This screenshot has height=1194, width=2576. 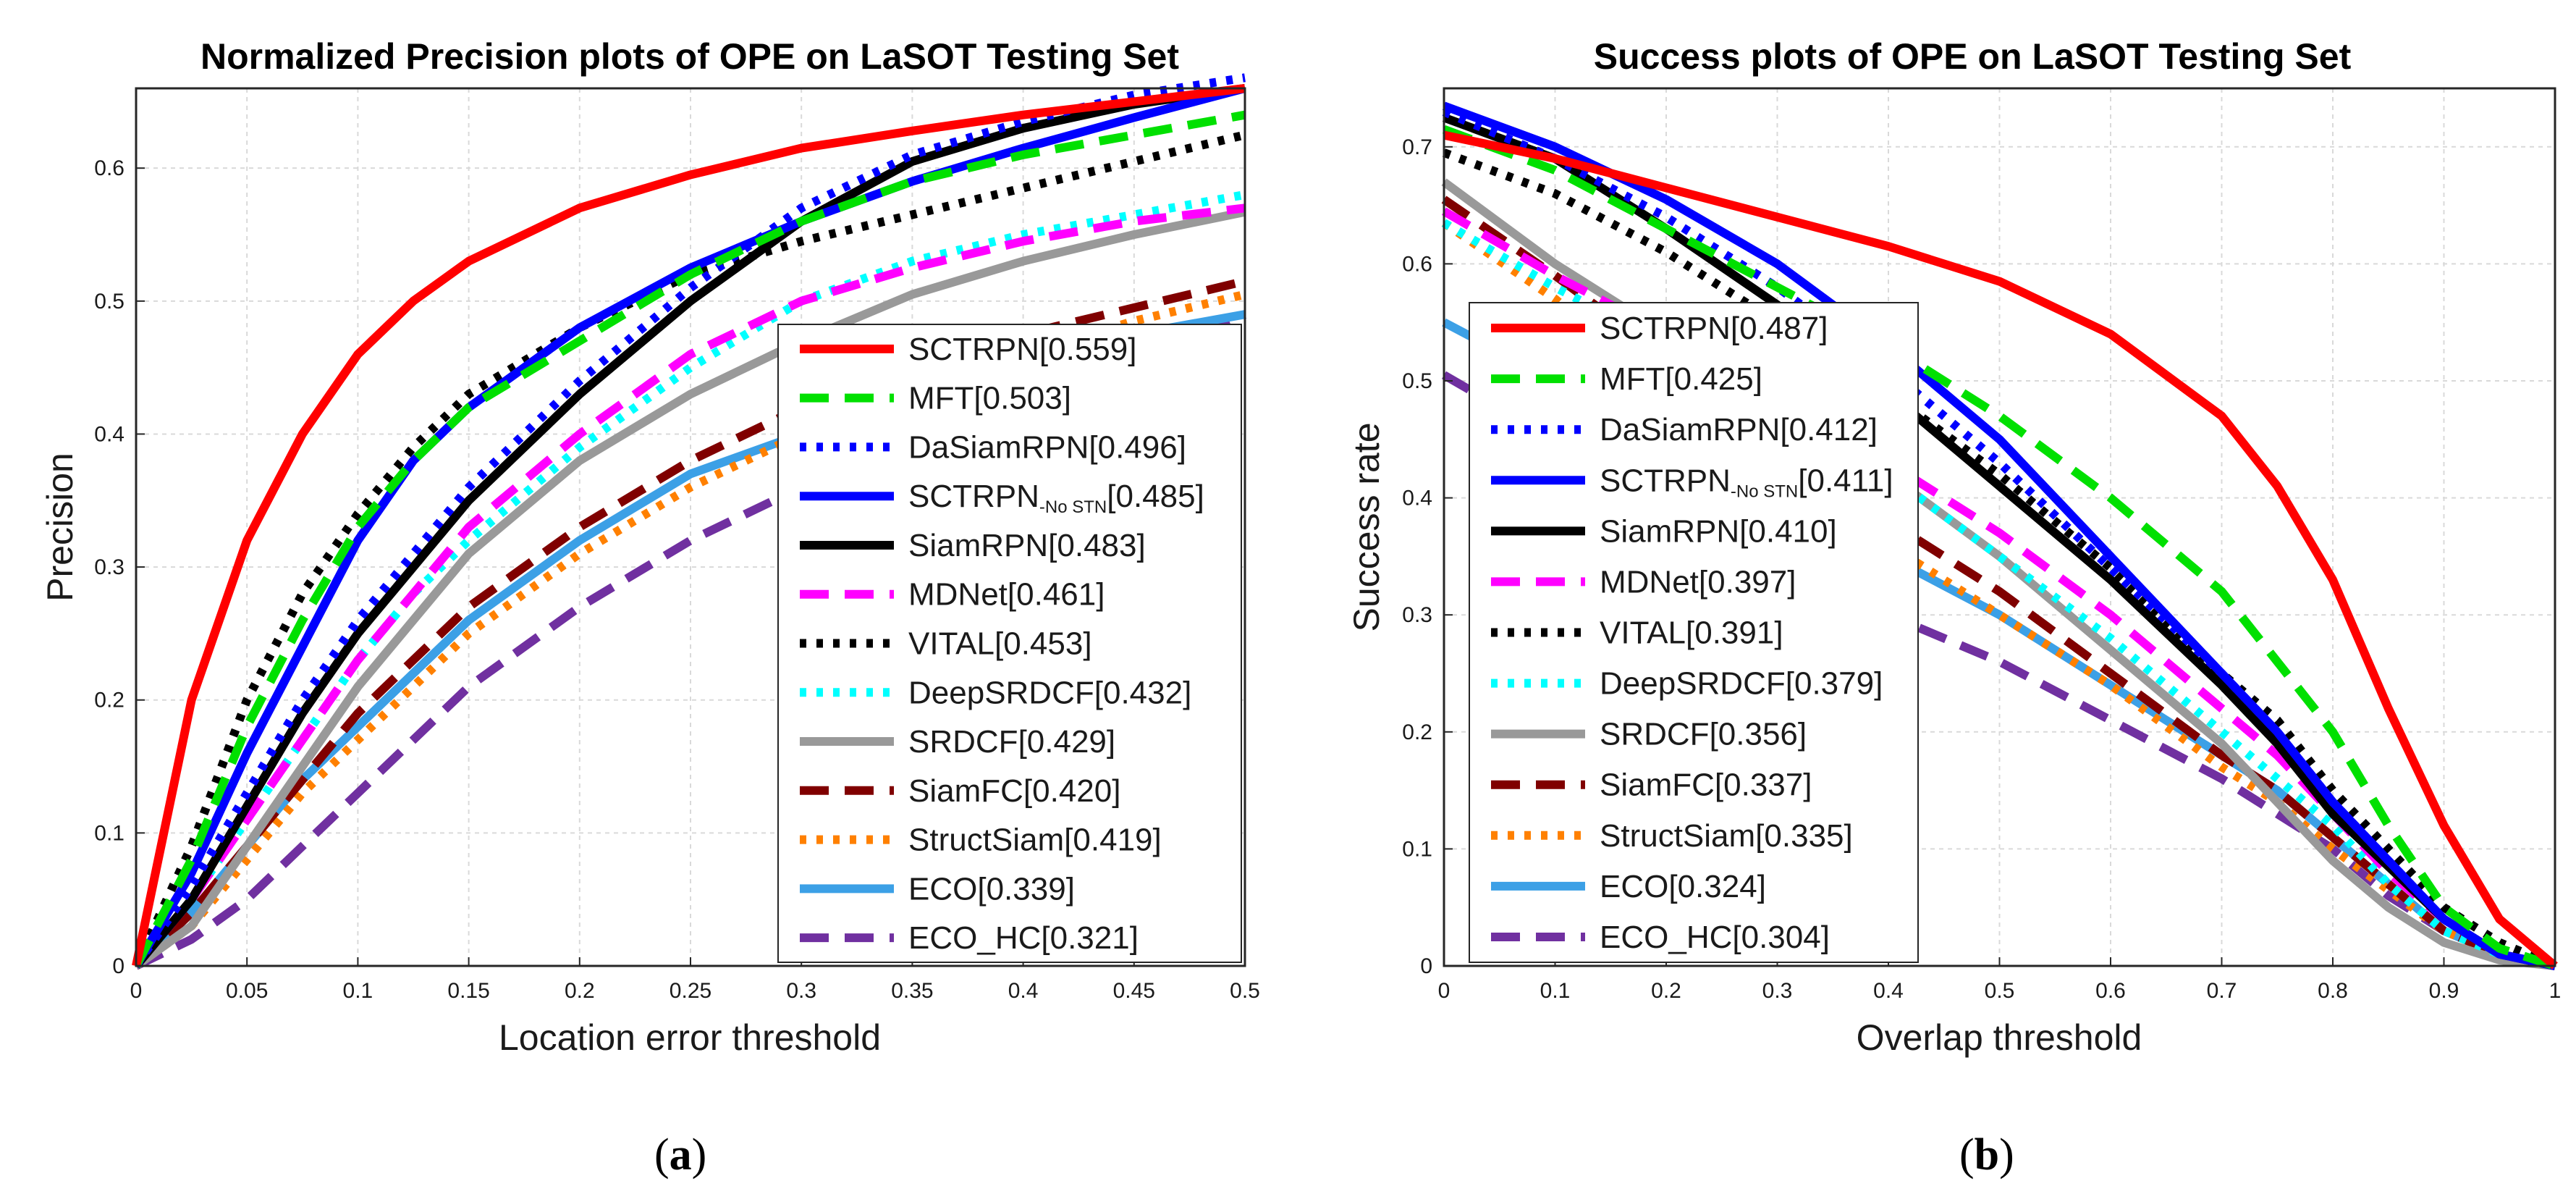 I want to click on legend-label: ECO[0.339], so click(x=991, y=889).